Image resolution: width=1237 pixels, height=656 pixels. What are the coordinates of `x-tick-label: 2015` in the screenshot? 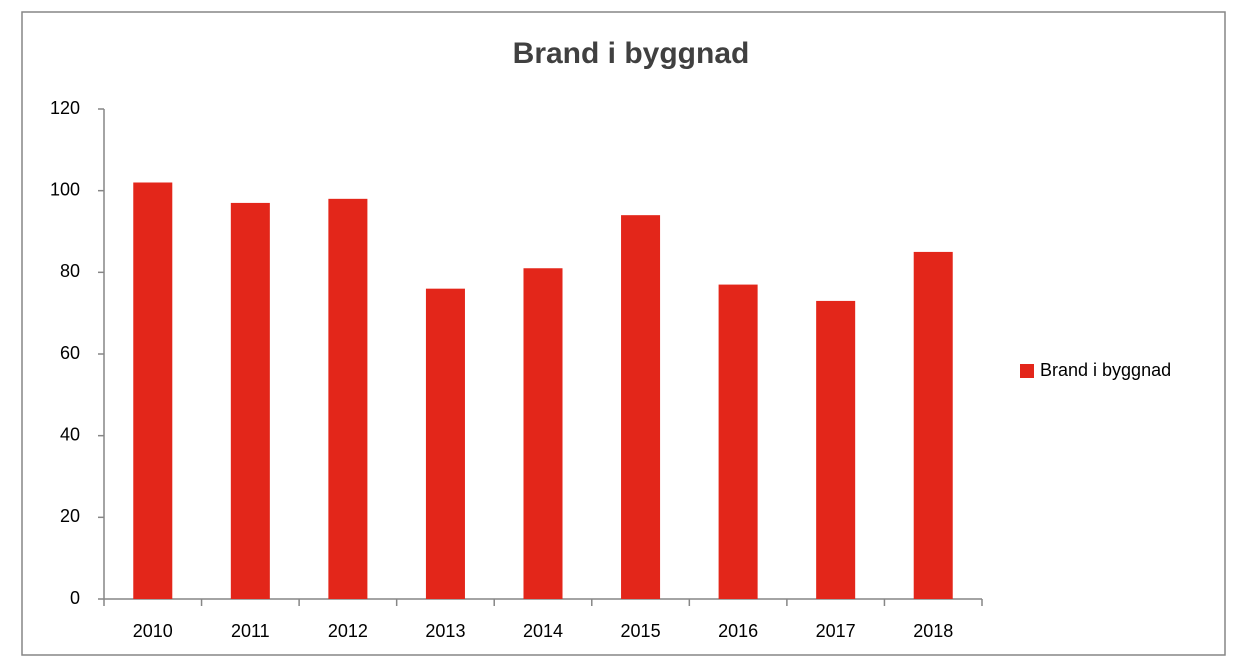 It's located at (641, 631).